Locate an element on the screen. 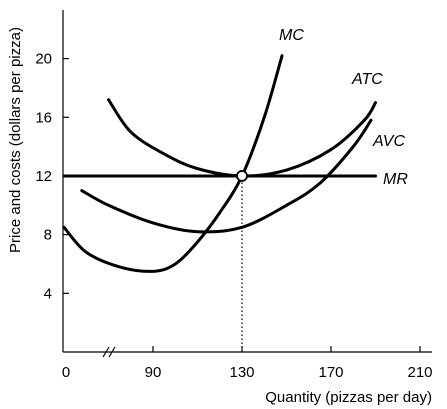 This screenshot has height=409, width=447. y-axis-title: Price and costs (dollars per pizza) is located at coordinates (15, 140).